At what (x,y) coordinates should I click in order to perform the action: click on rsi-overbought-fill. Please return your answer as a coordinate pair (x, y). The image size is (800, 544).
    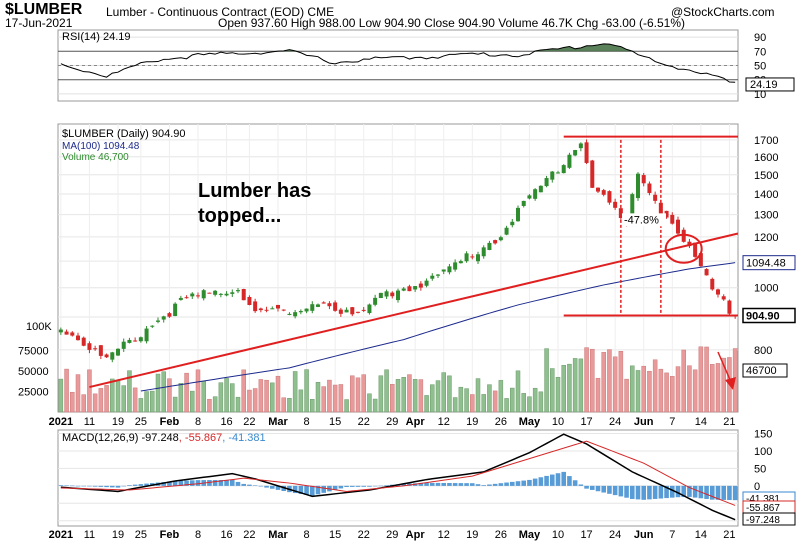
    Looking at the image, I should click on (398, 47).